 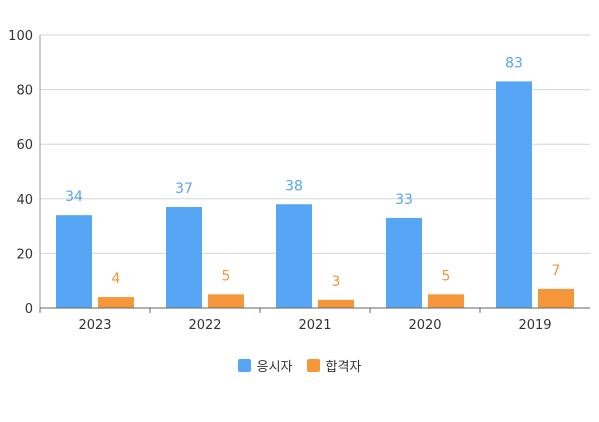 What do you see at coordinates (336, 282) in the screenshot?
I see `data-label-passers-2021: 3` at bounding box center [336, 282].